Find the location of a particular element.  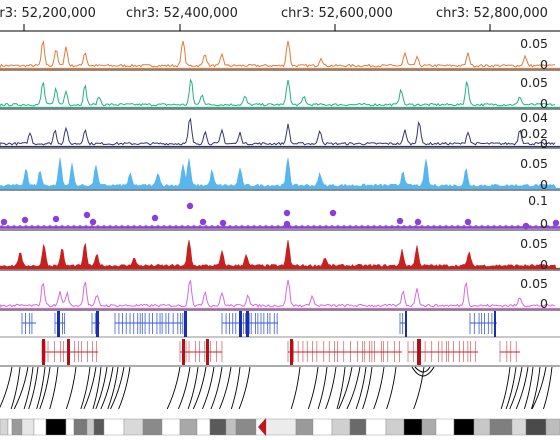

ruler-tick-label-1: chr3: 52,200,000 is located at coordinates (48, 13).